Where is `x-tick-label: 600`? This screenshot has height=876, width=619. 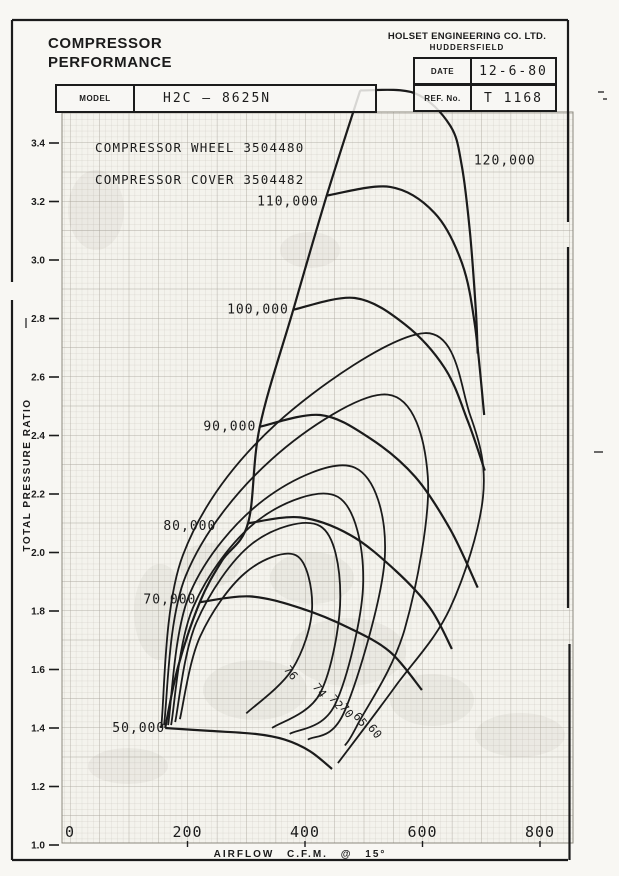 x-tick-label: 600 is located at coordinates (422, 832).